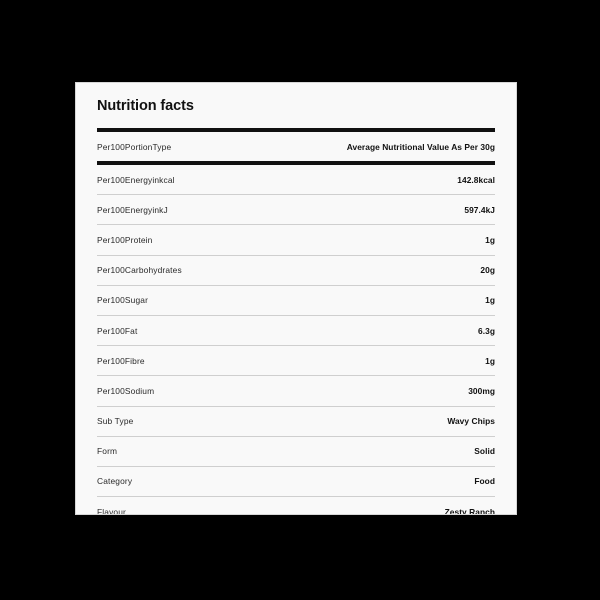 This screenshot has height=600, width=600. I want to click on table-row: Per100Protein 1g, so click(296, 239).